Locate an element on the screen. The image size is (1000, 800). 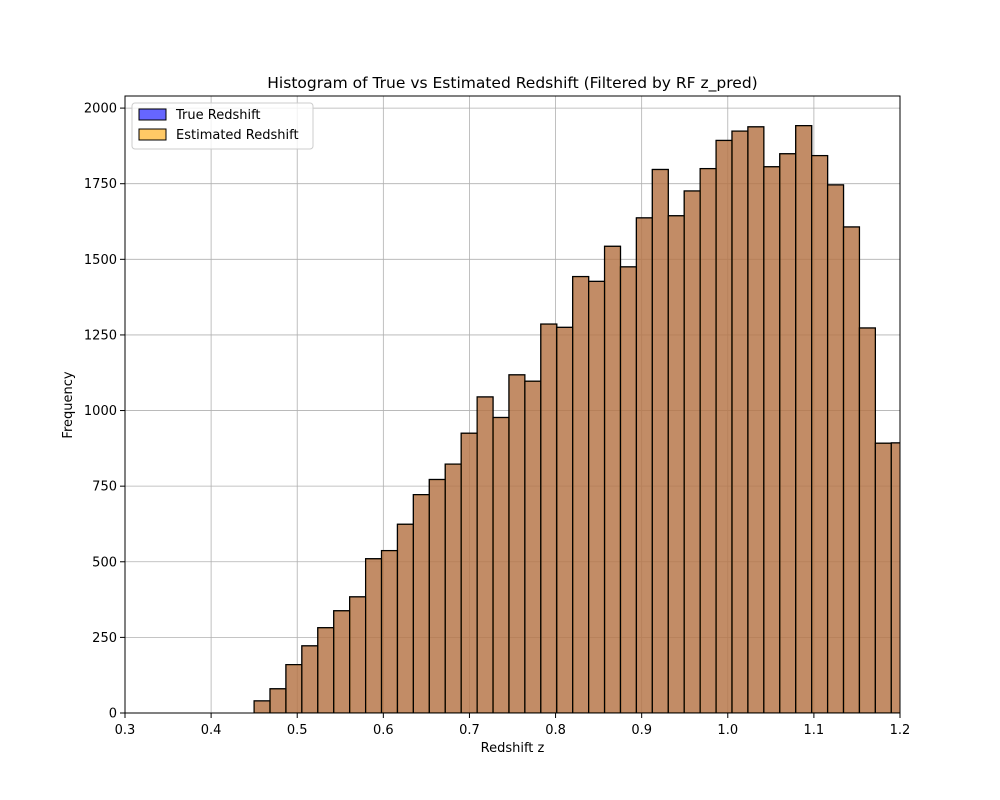
y-tick-label-6: 1500 is located at coordinates (100, 260).